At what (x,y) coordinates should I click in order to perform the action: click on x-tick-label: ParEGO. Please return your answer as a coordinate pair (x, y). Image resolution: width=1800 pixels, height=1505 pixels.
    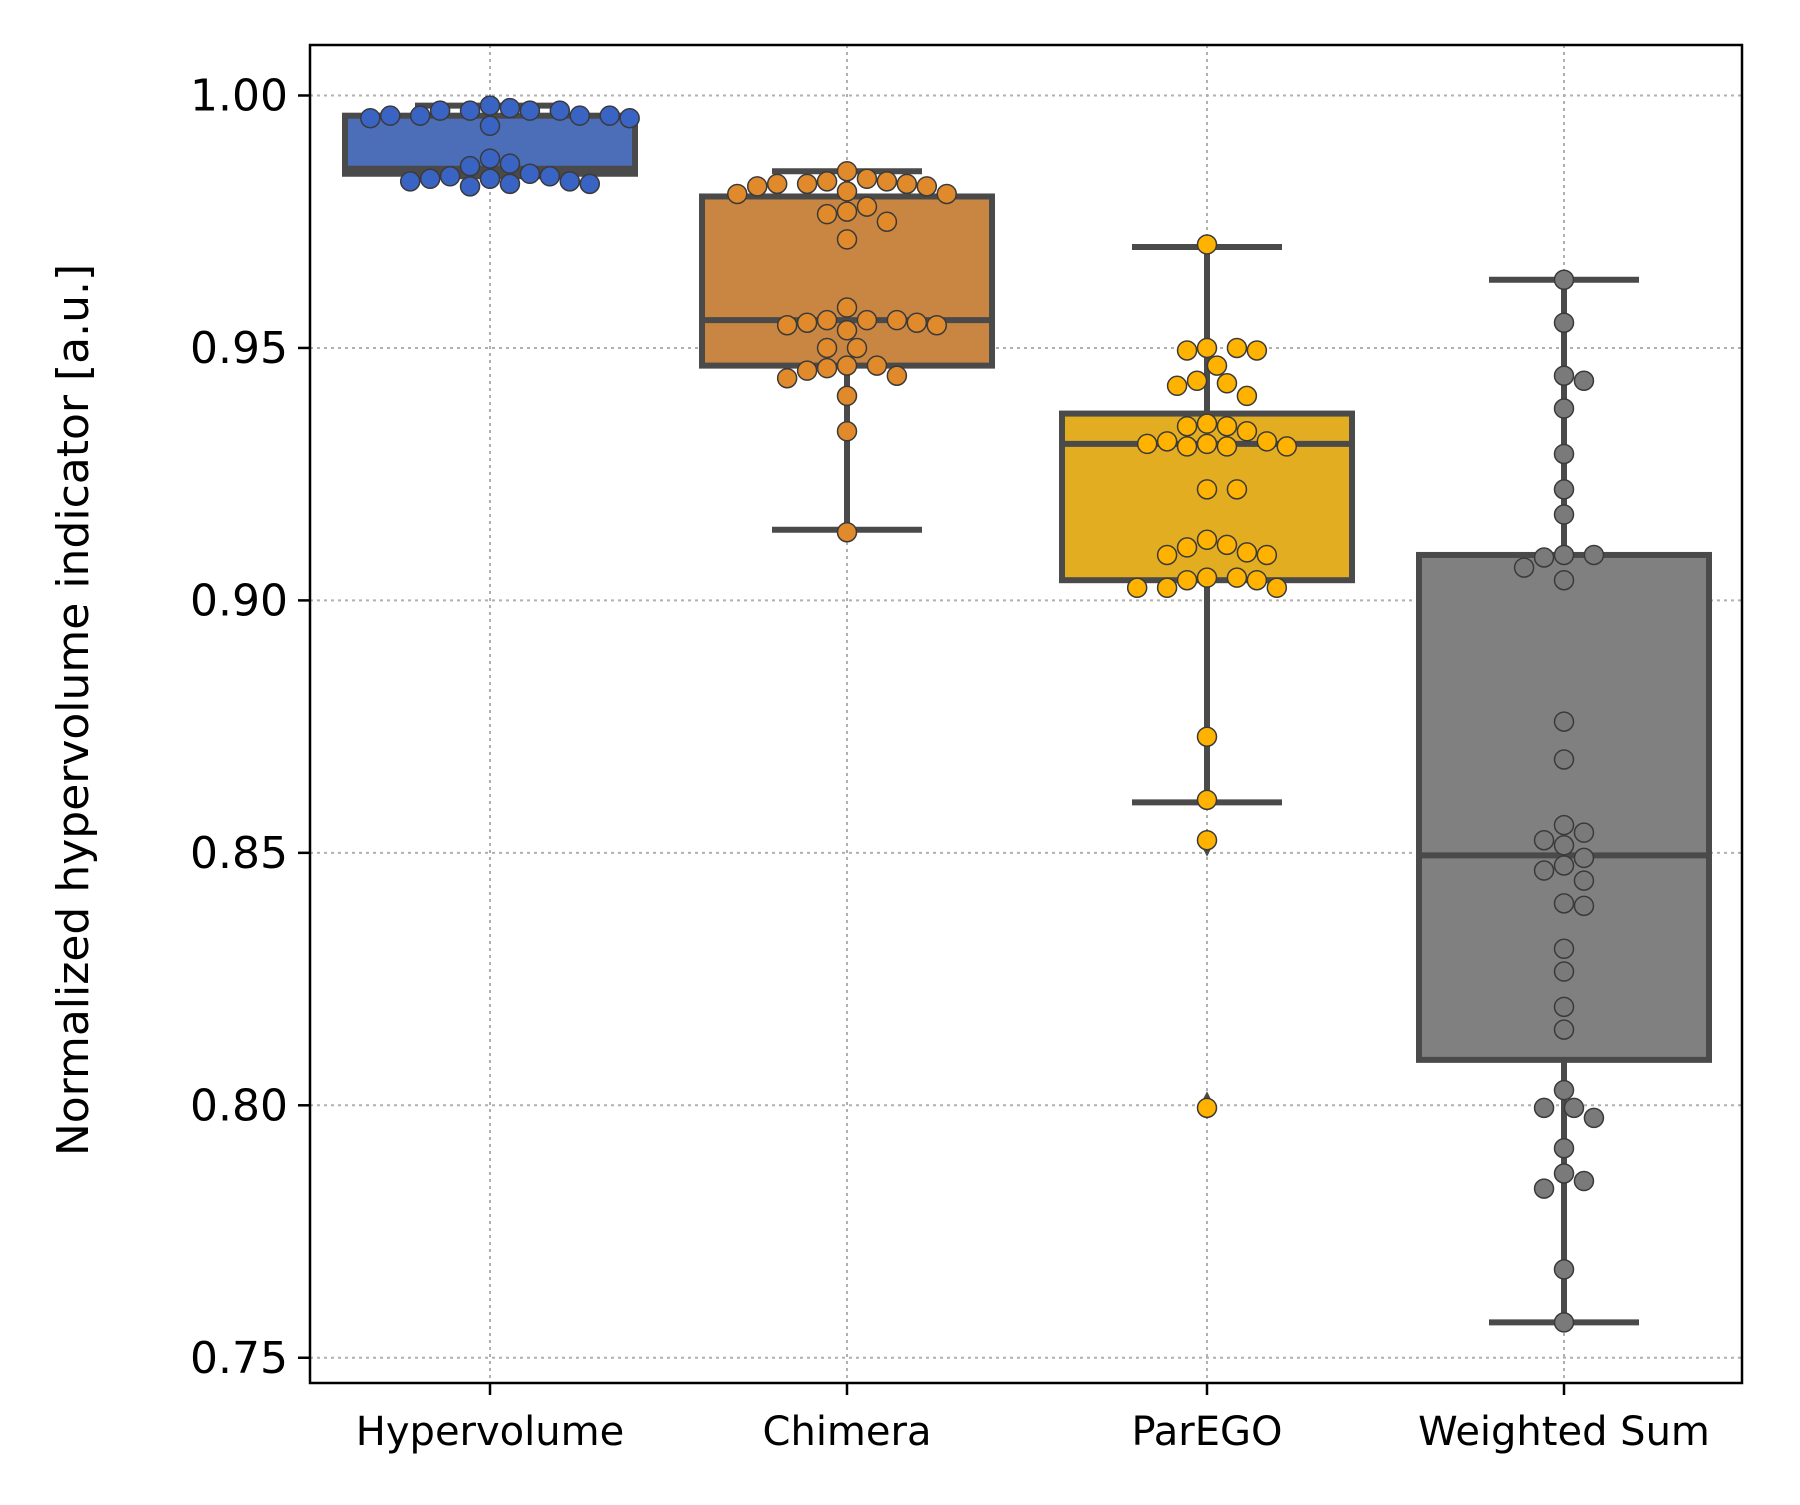
    Looking at the image, I should click on (1206, 1432).